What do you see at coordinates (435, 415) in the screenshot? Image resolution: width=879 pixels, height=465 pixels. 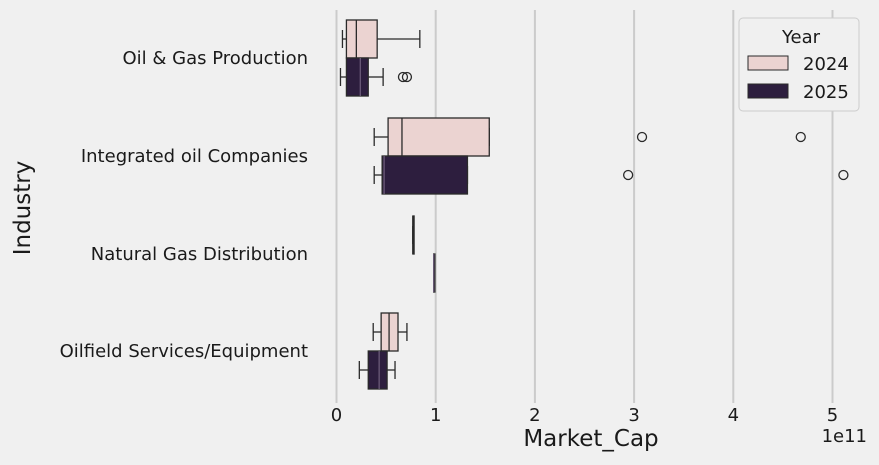 I see `x-tick-label: 1` at bounding box center [435, 415].